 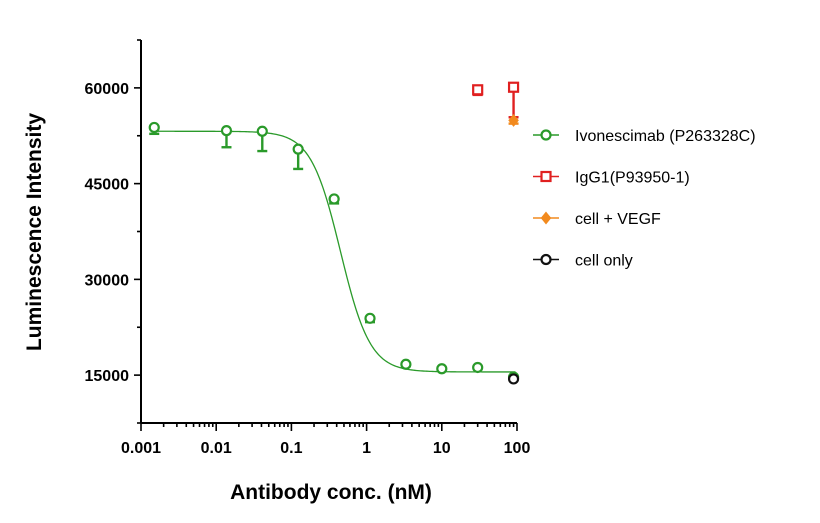 What do you see at coordinates (442, 448) in the screenshot?
I see `x-tick-label: 10` at bounding box center [442, 448].